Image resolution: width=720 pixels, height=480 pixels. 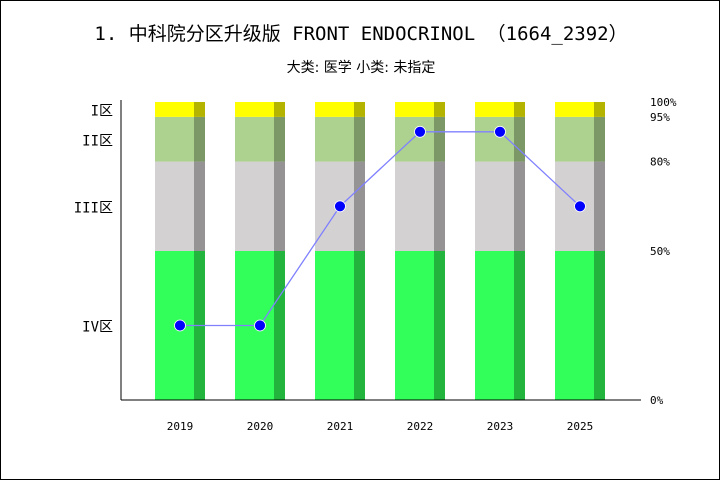 What do you see at coordinates (180, 426) in the screenshot?
I see `x-tick-label: 2019` at bounding box center [180, 426].